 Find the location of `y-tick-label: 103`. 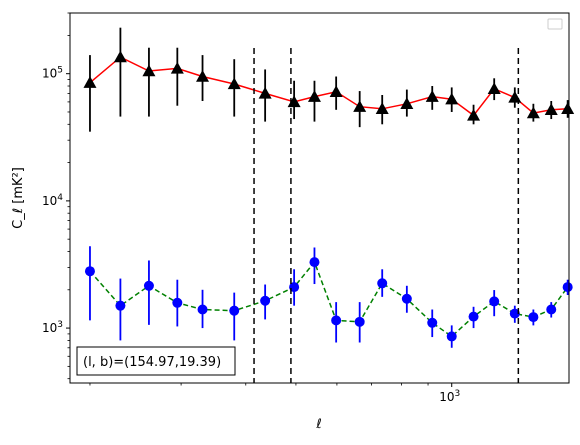

y-tick-label: 103 is located at coordinates (52, 327).